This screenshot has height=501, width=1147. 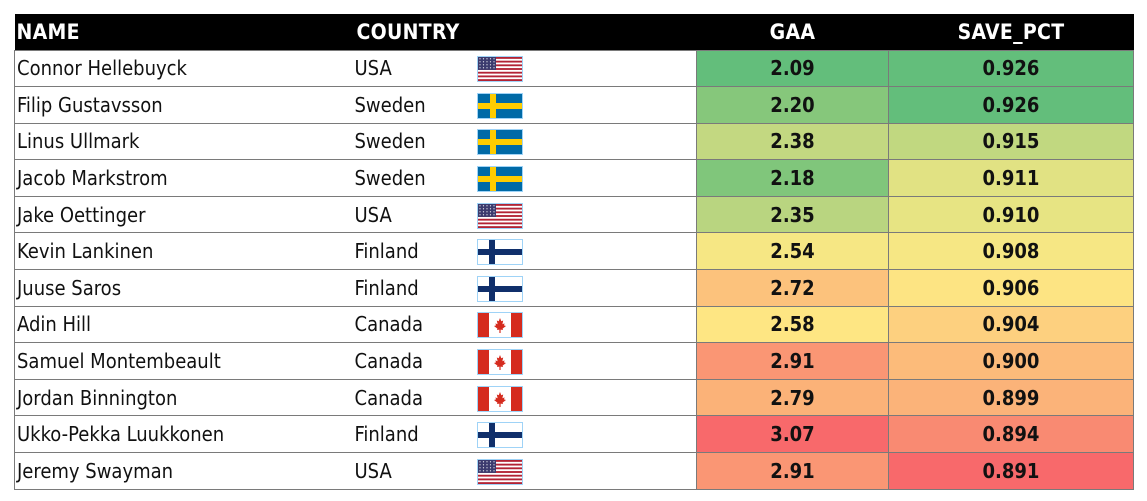 What do you see at coordinates (48, 31) in the screenshot?
I see `header-name: NAME` at bounding box center [48, 31].